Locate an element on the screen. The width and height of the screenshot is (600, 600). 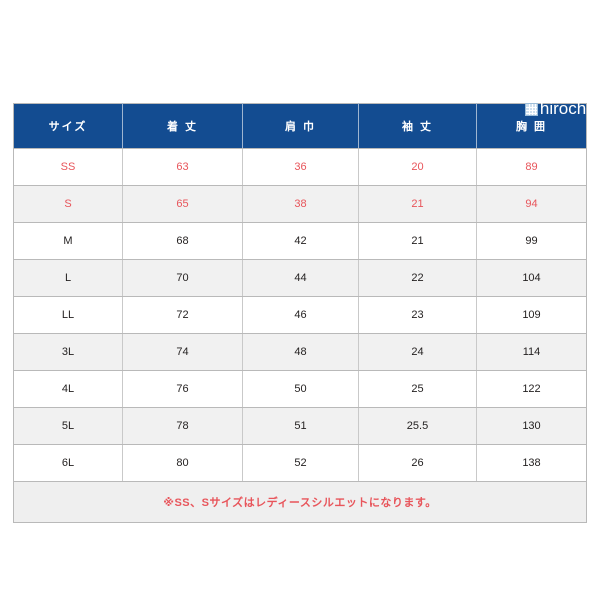
header-row: サイズ 着 丈 肩 巾 袖 丈 胸 囲 is located at coordinates (300, 126).